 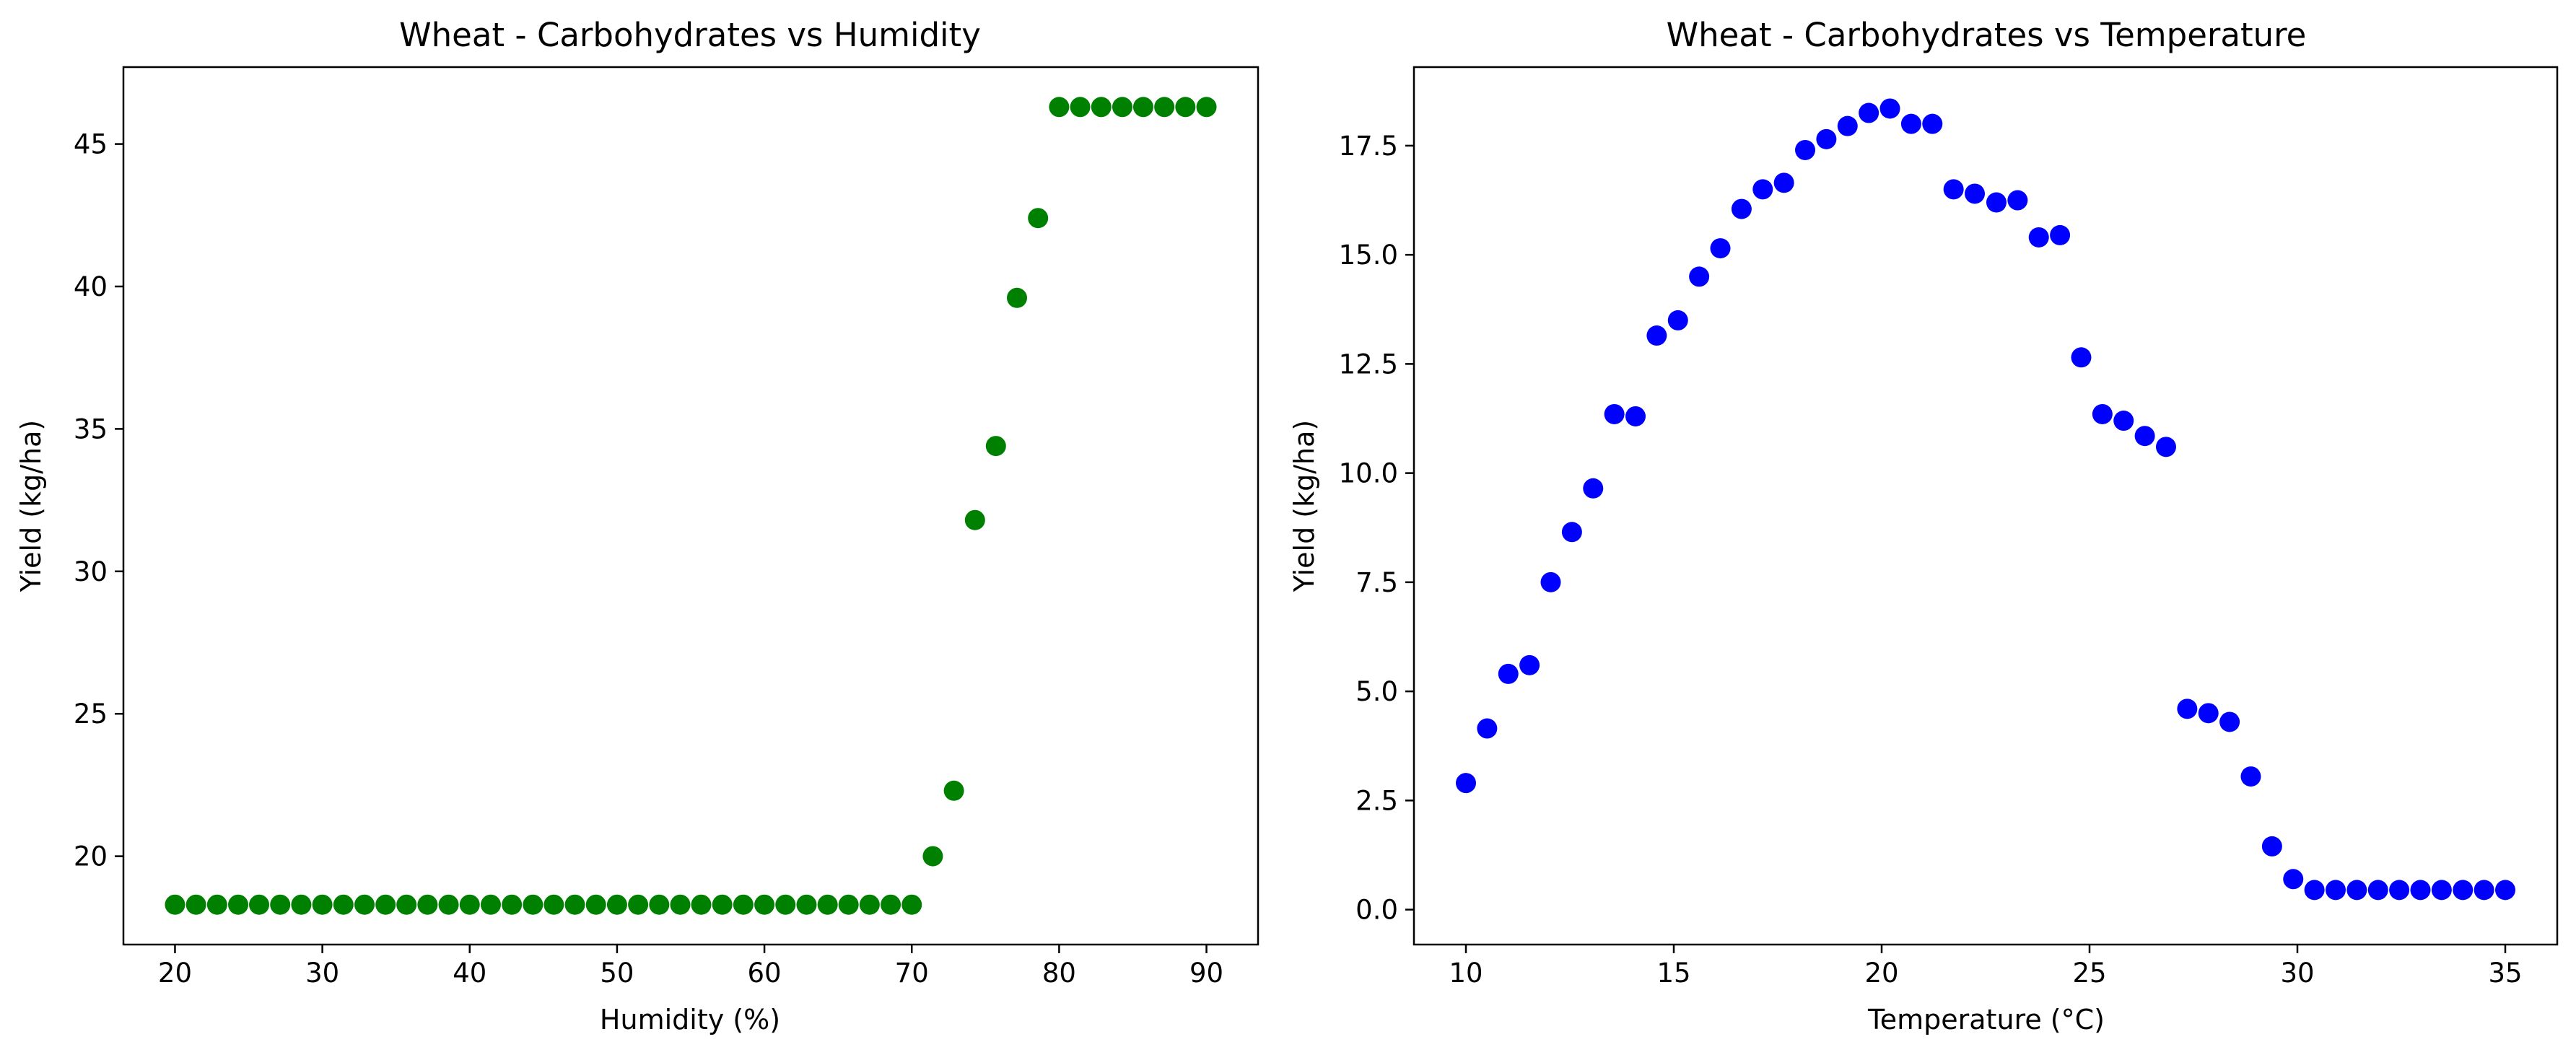 What do you see at coordinates (690, 967) in the screenshot?
I see `x-axis: 20 30 40 50 60 70 80 90` at bounding box center [690, 967].